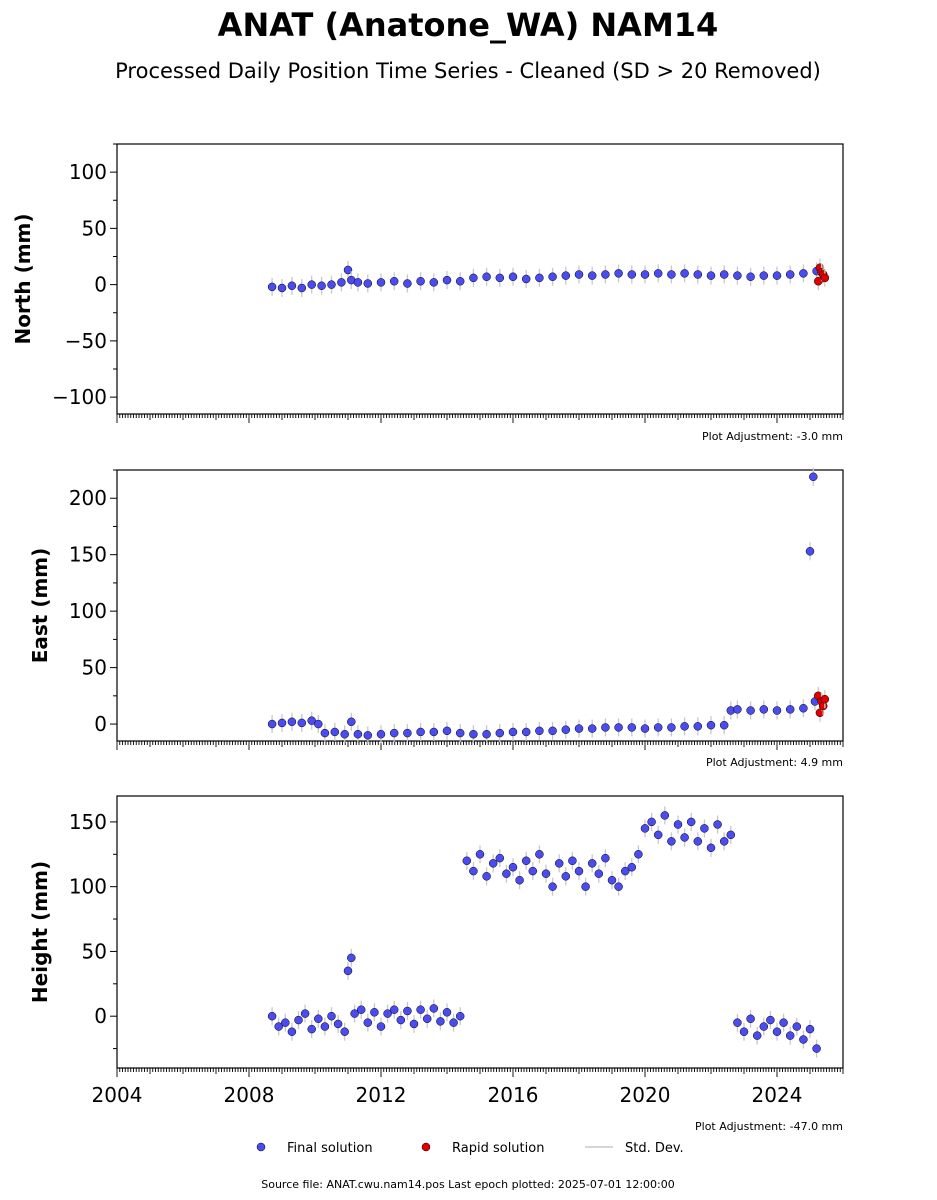 The height and width of the screenshot is (1200, 937). What do you see at coordinates (94, 951) in the screenshot?
I see `y-tick-label-height: 50` at bounding box center [94, 951].